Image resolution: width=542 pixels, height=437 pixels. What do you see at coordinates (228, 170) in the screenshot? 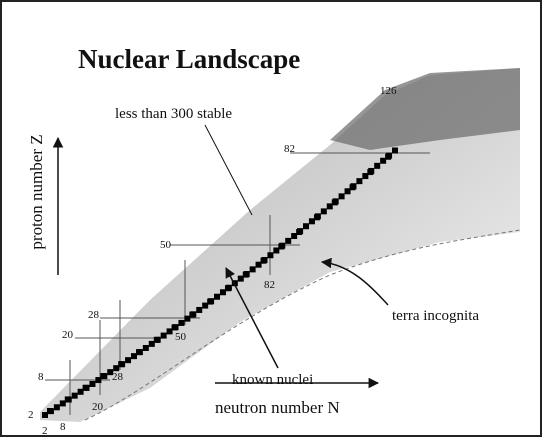
I see `stable-pointer` at bounding box center [228, 170].